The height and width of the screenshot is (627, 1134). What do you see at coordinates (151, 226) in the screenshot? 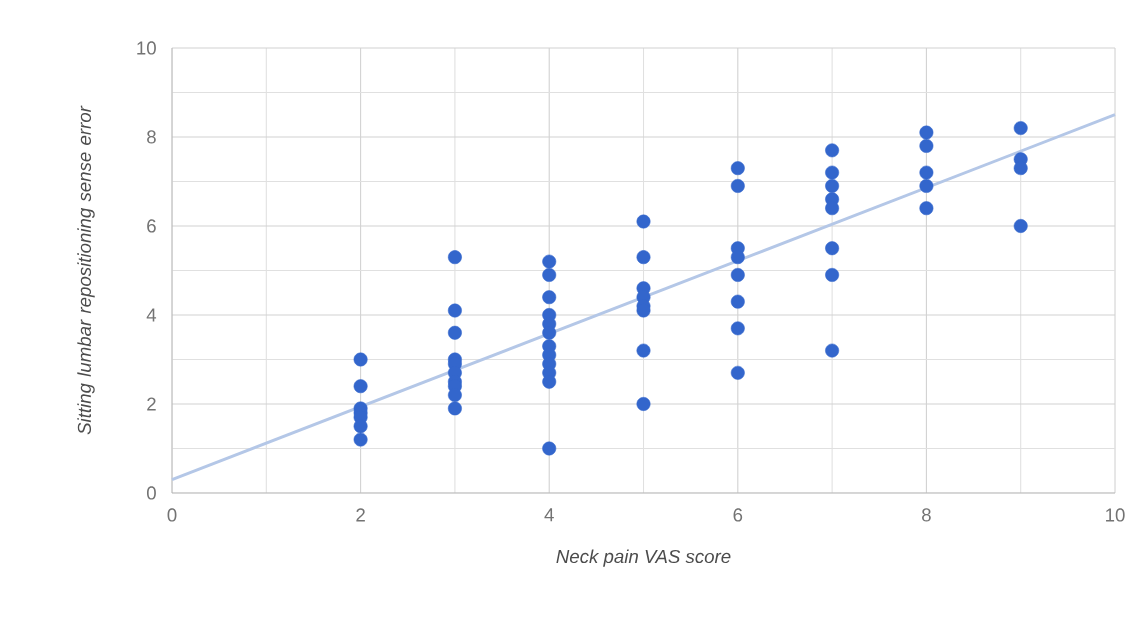
I see `y-tick-label: 6` at bounding box center [151, 226].